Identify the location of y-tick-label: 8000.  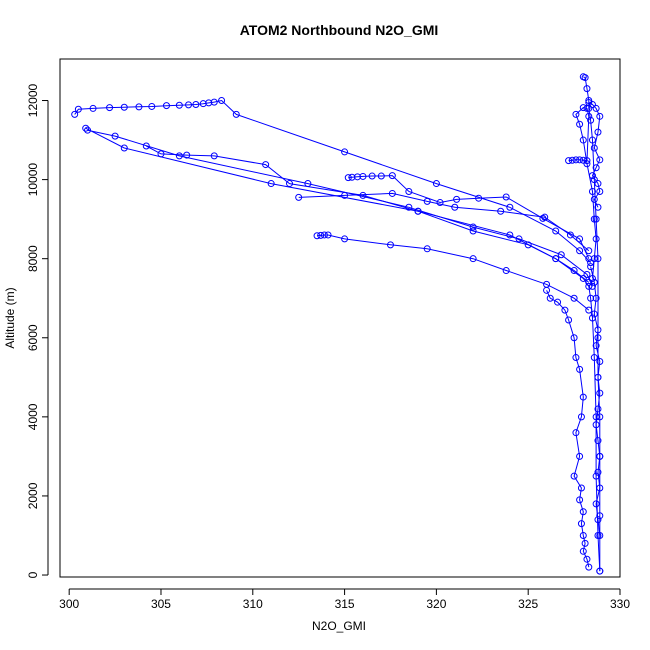
(33, 258).